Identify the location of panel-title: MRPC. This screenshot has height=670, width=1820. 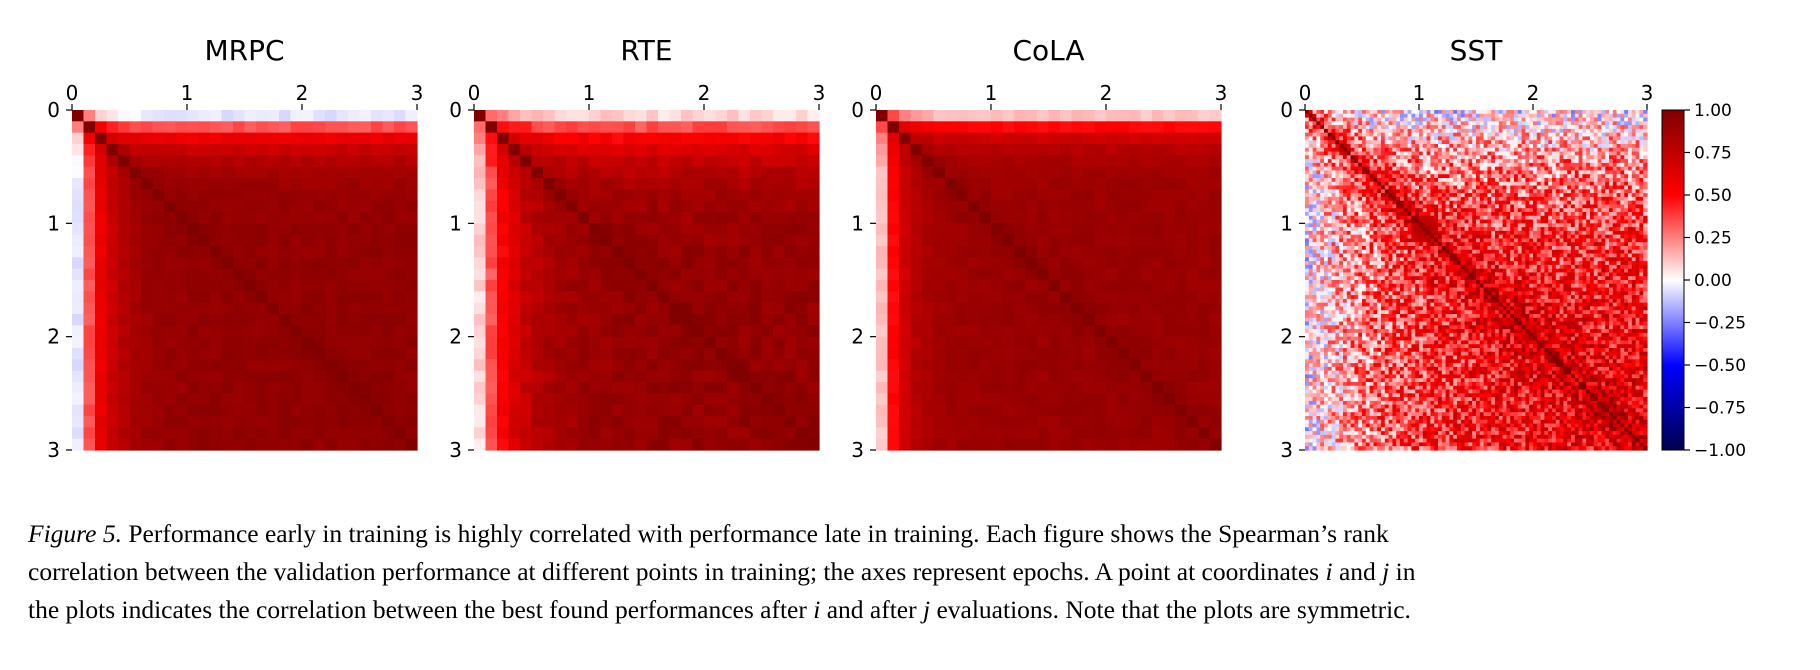
(244, 50).